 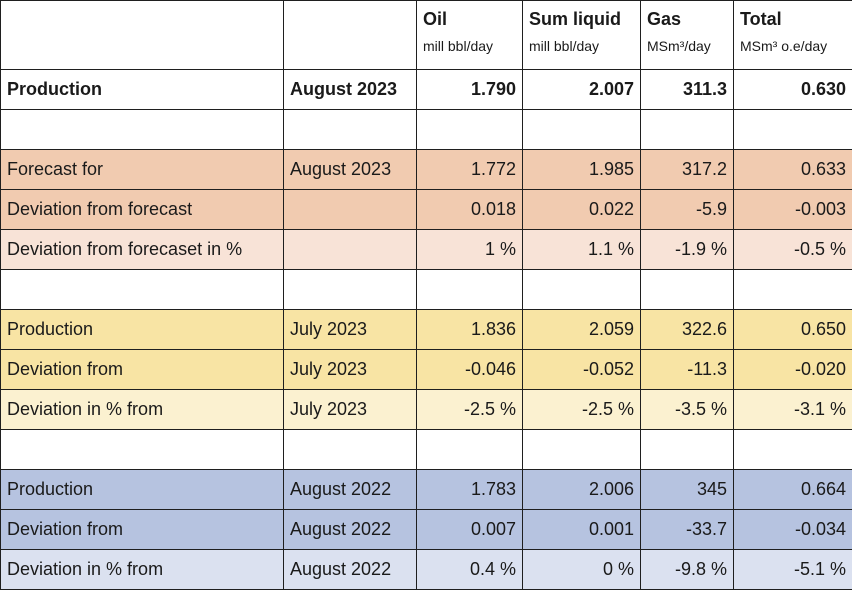 I want to click on gas-value: -1.9 %, so click(x=687, y=249).